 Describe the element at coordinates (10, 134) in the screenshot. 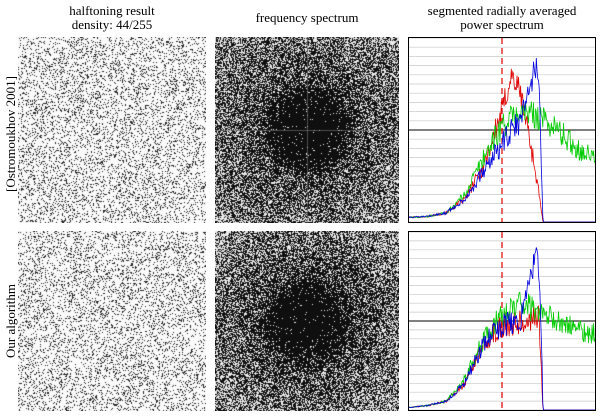

I see `row-label-ostromoukhov: [Ostromoukhov 2001]` at that location.